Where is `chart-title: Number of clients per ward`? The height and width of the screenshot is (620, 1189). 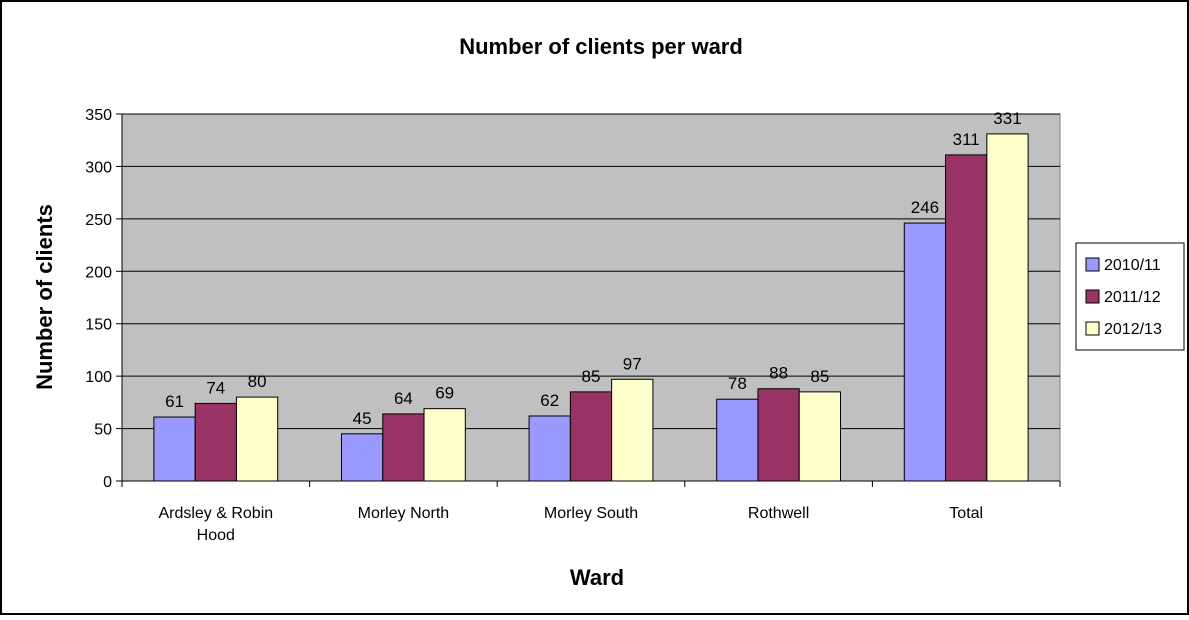
chart-title: Number of clients per ward is located at coordinates (601, 46).